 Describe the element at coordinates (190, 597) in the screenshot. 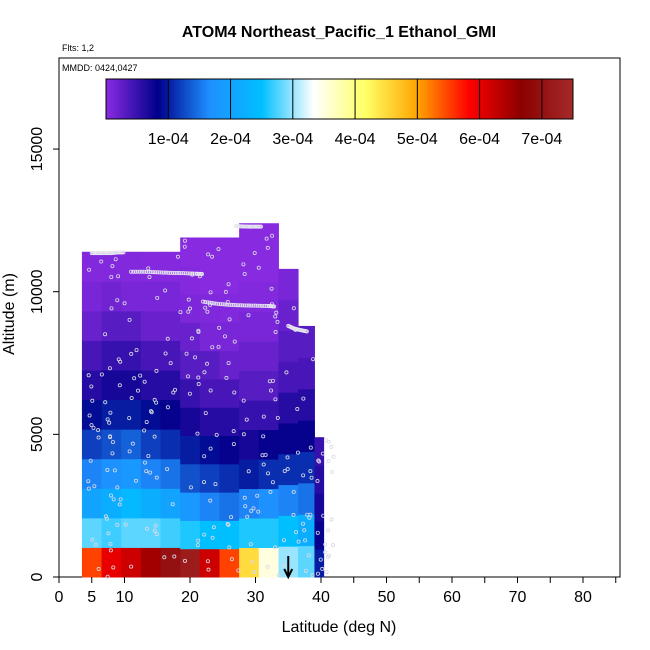

I see `x-tick-label: 20` at that location.